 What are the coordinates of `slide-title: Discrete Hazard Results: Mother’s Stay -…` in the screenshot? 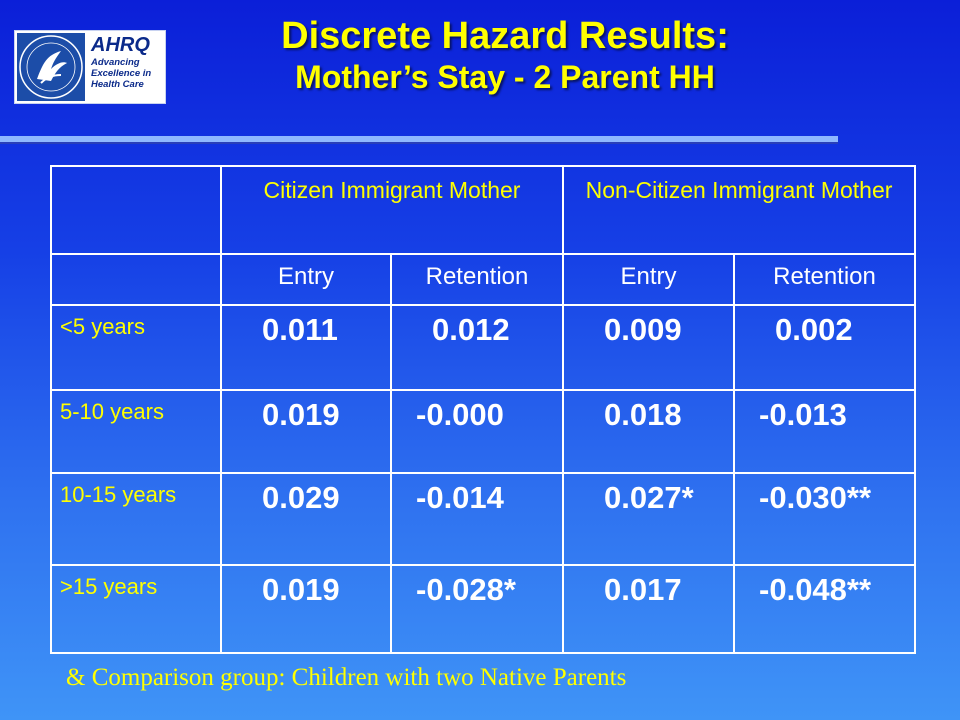 It's located at (505, 55).